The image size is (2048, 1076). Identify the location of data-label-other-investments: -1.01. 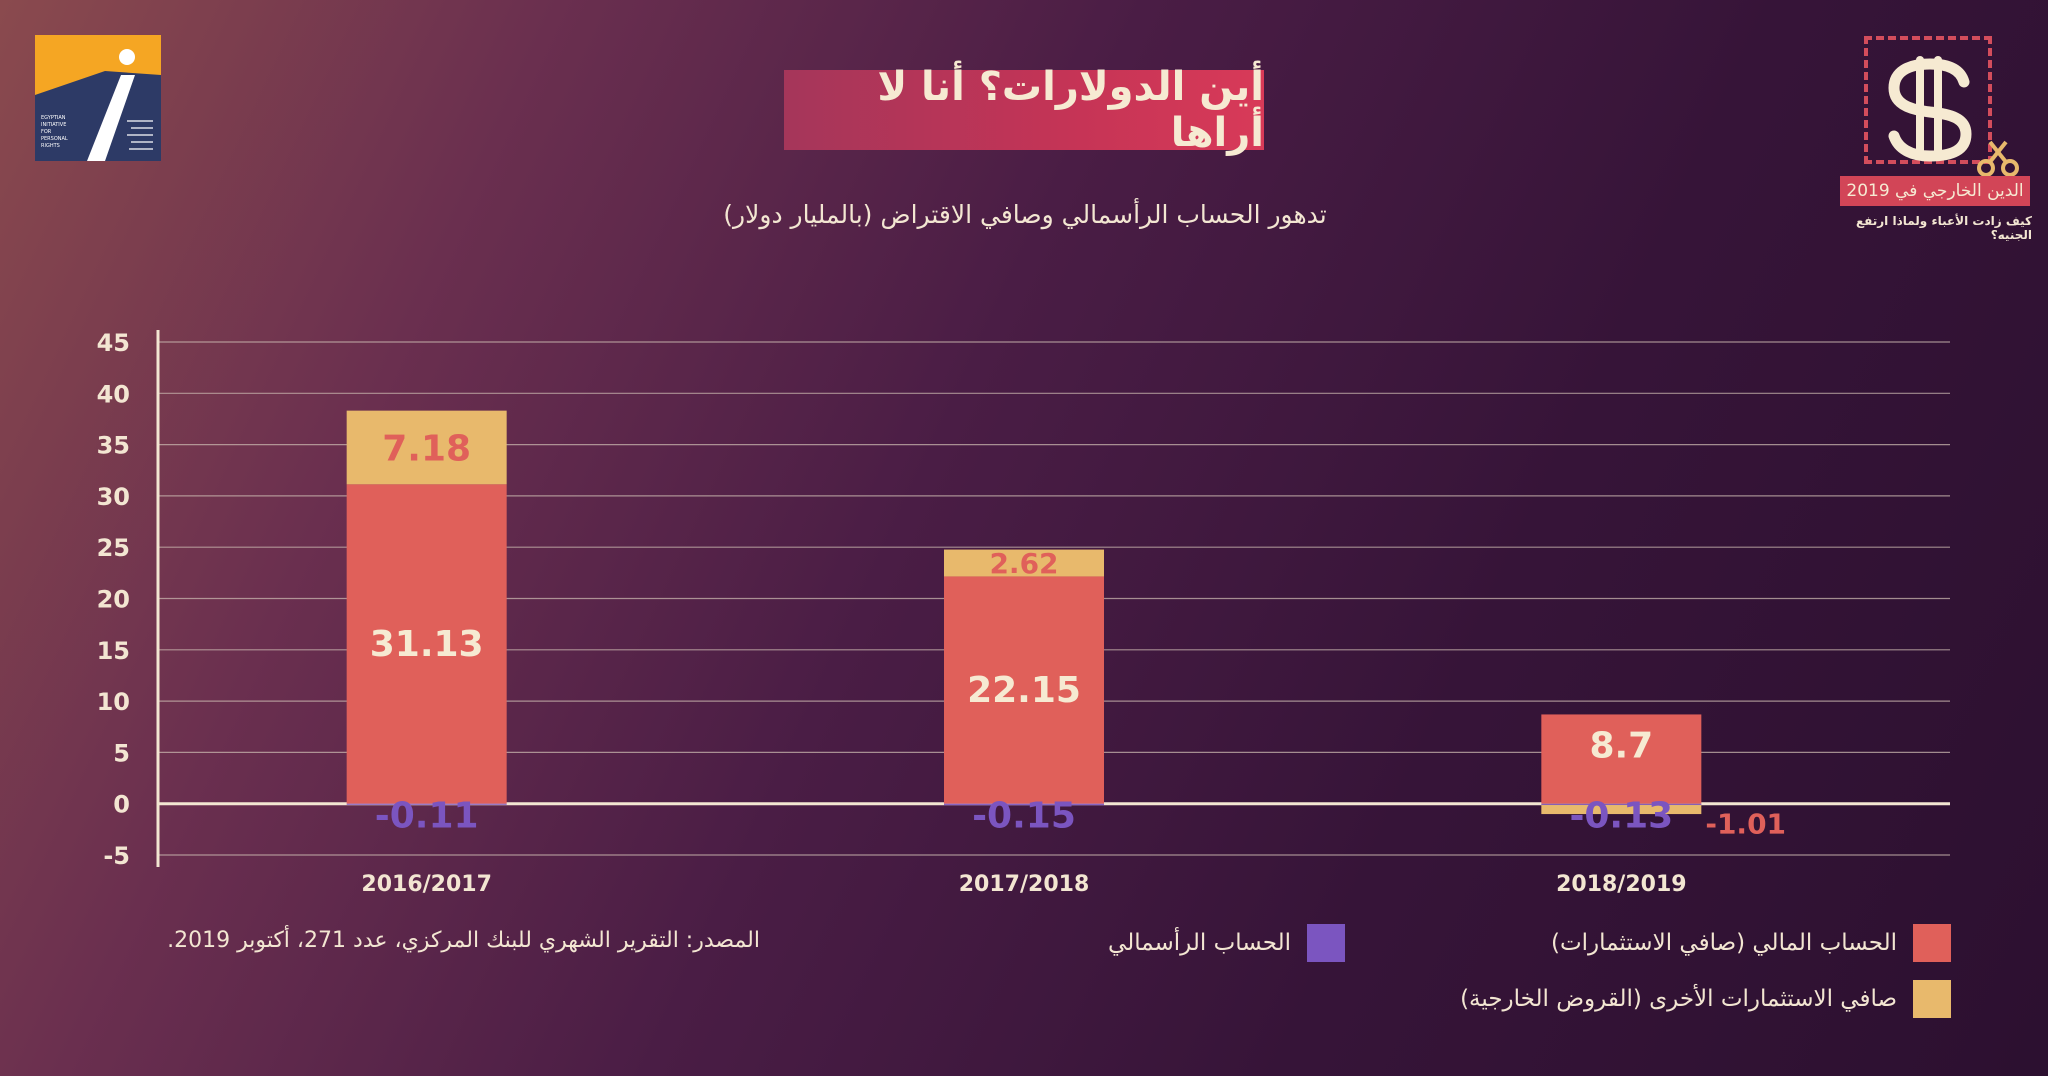
(1745, 824).